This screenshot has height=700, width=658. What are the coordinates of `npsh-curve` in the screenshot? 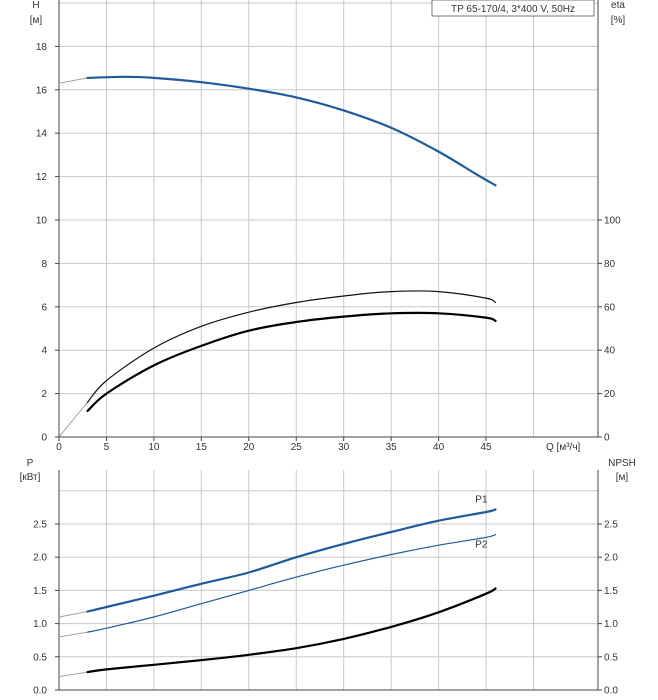 It's located at (291, 630).